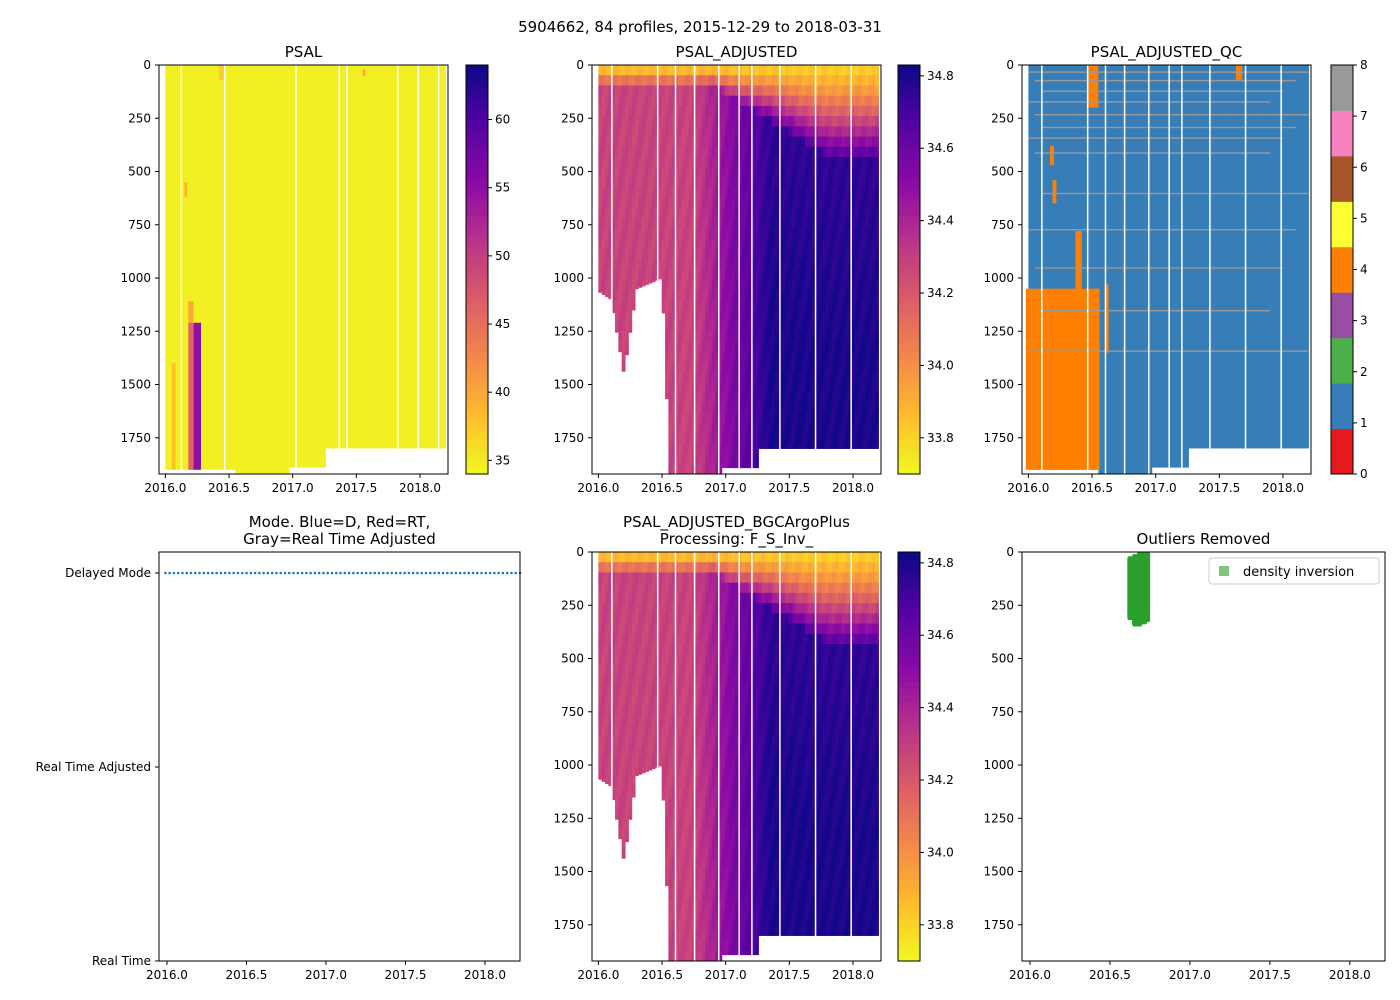 The height and width of the screenshot is (1000, 1400). Describe the element at coordinates (1158, 268) in the screenshot. I see `qc-flag8-line` at that location.